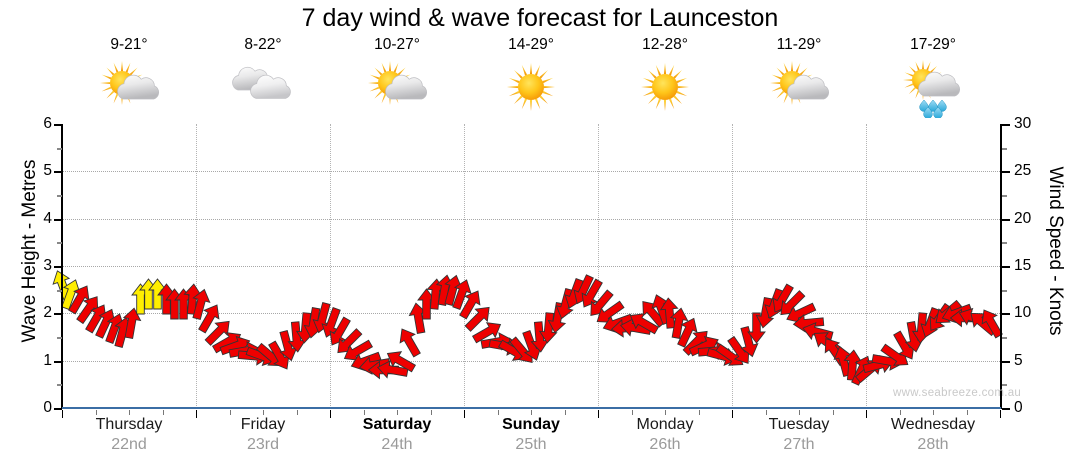 Image resolution: width=1080 pixels, height=475 pixels. Describe the element at coordinates (799, 424) in the screenshot. I see `day-name: Tuesday` at that location.